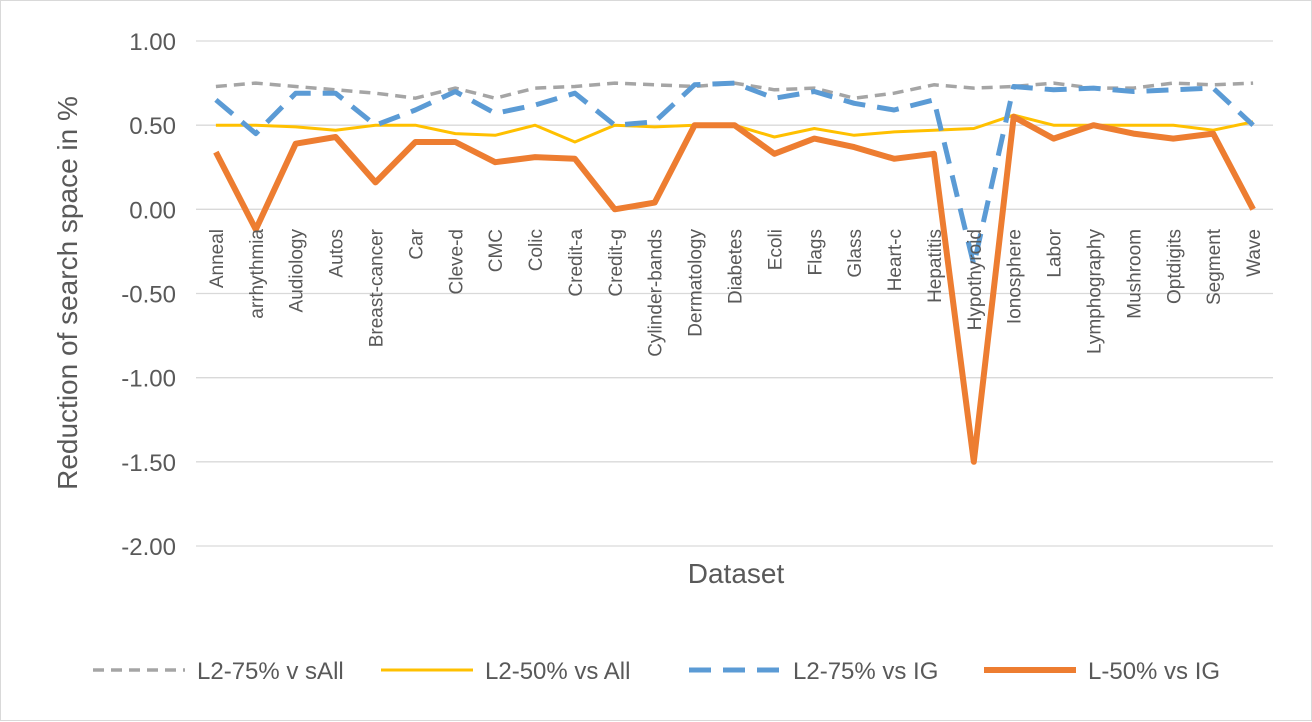 Image resolution: width=1312 pixels, height=722 pixels. Describe the element at coordinates (377, 287) in the screenshot. I see `x-tick-label: Breast-cancer` at that location.